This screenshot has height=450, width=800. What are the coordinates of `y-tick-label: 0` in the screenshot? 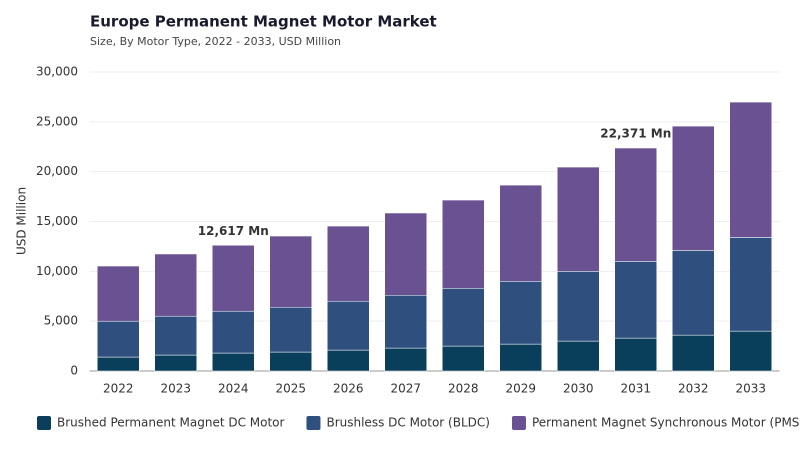 It's located at (74, 371).